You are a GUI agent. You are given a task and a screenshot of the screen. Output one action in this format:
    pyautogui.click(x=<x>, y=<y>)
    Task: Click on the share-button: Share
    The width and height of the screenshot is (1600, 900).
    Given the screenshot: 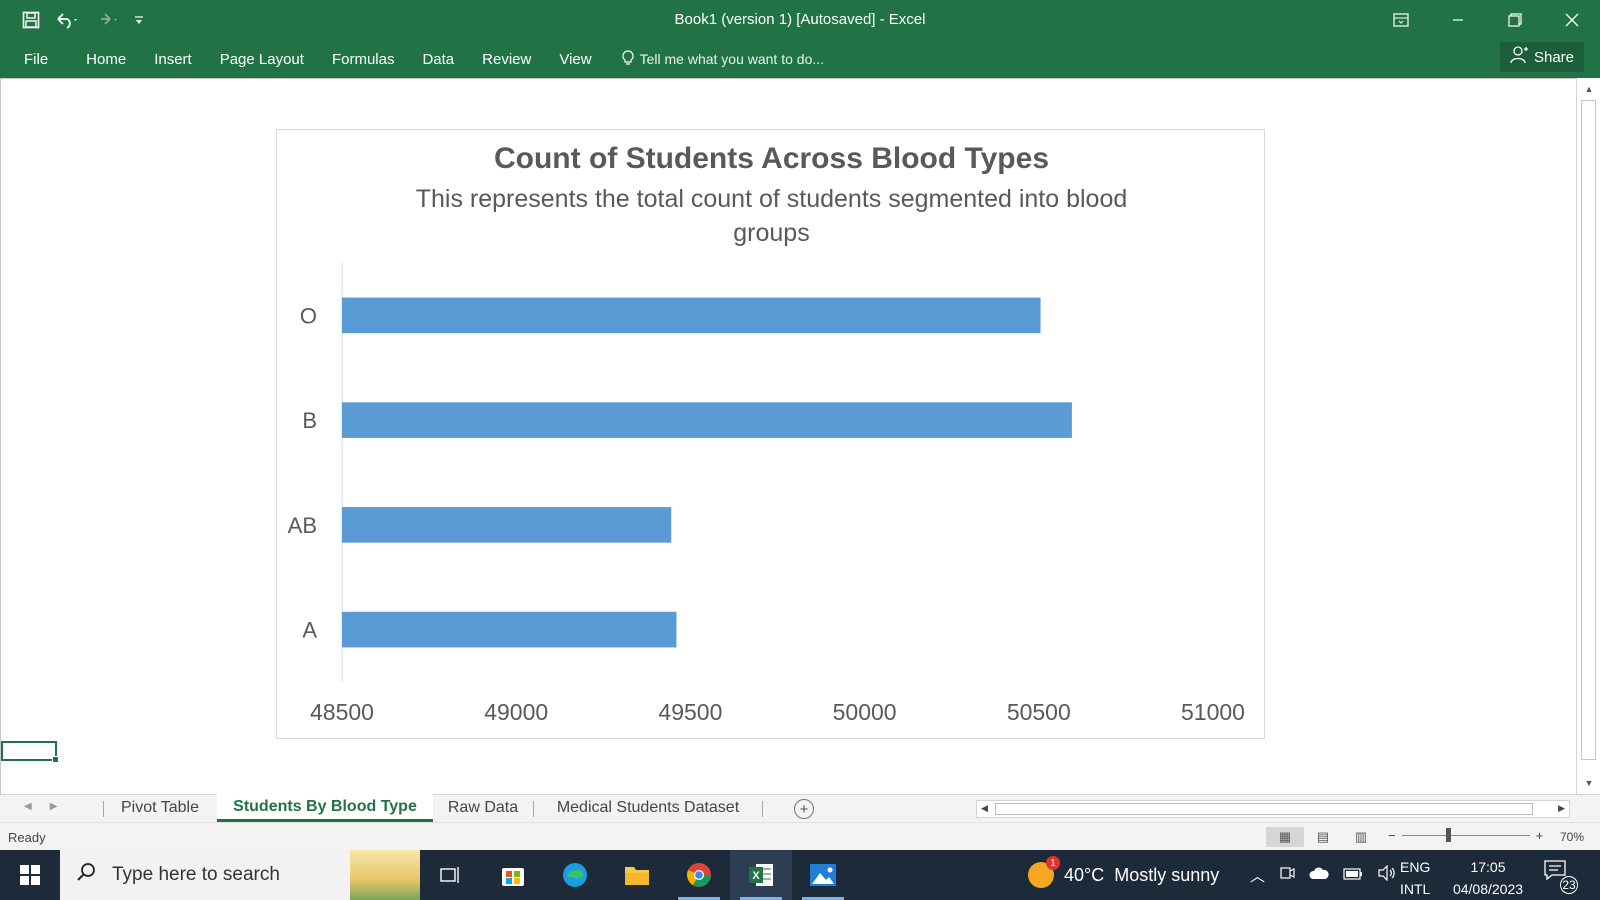 What is the action you would take?
    pyautogui.click(x=1541, y=57)
    